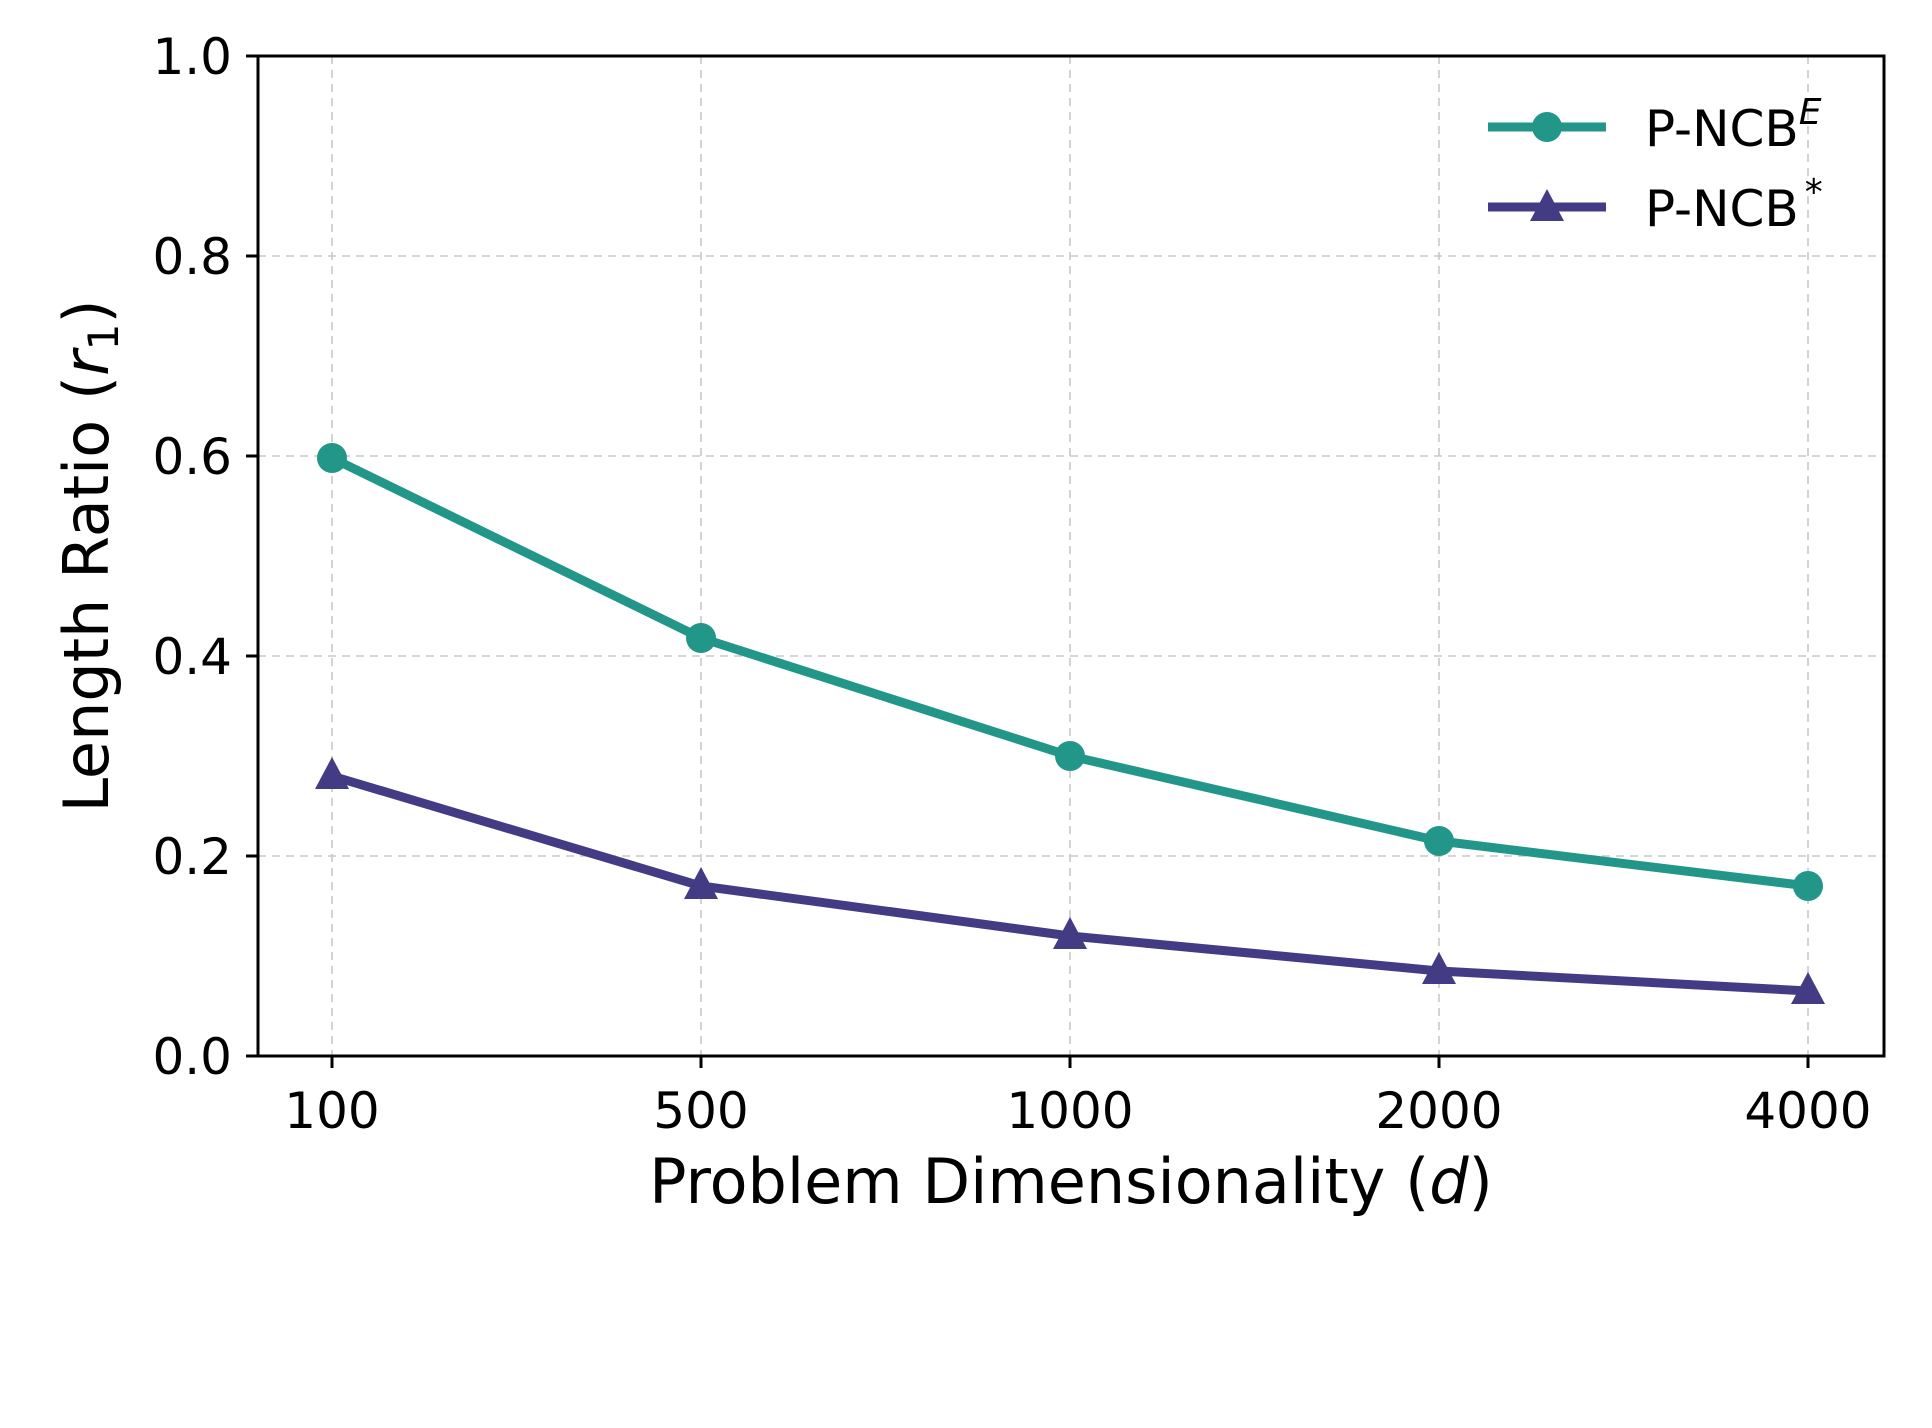  I want to click on y-tick-label: 0.2, so click(192, 857).